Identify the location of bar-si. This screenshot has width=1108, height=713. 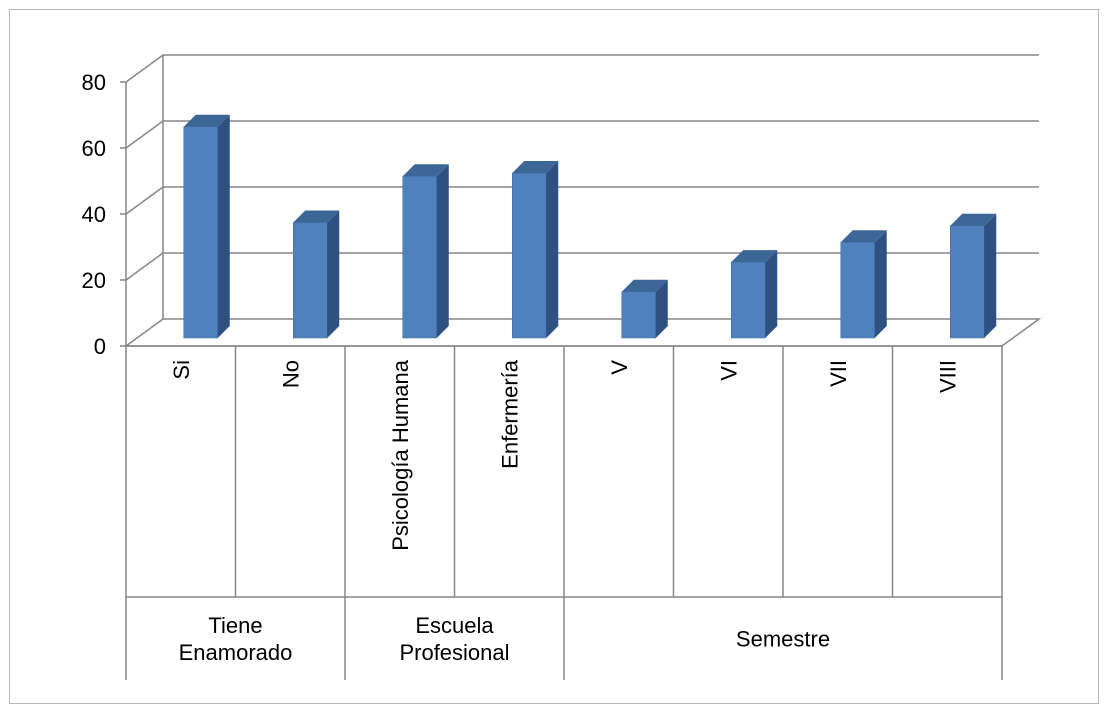
(206, 226).